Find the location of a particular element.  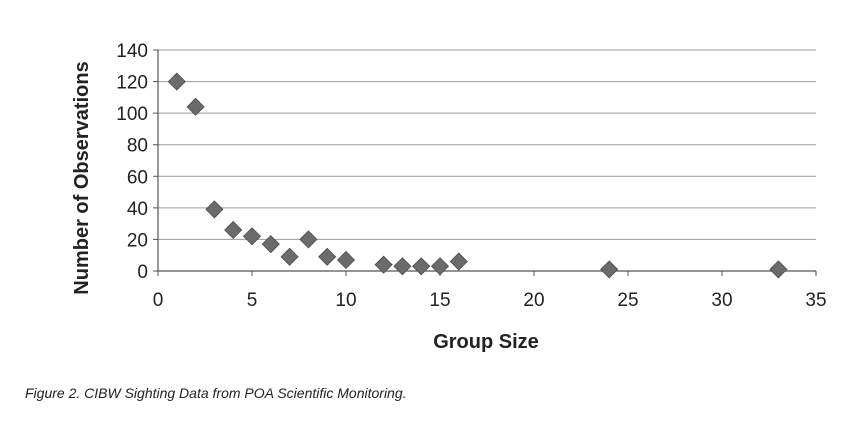

x-tick-label-10: 10 is located at coordinates (345, 300).